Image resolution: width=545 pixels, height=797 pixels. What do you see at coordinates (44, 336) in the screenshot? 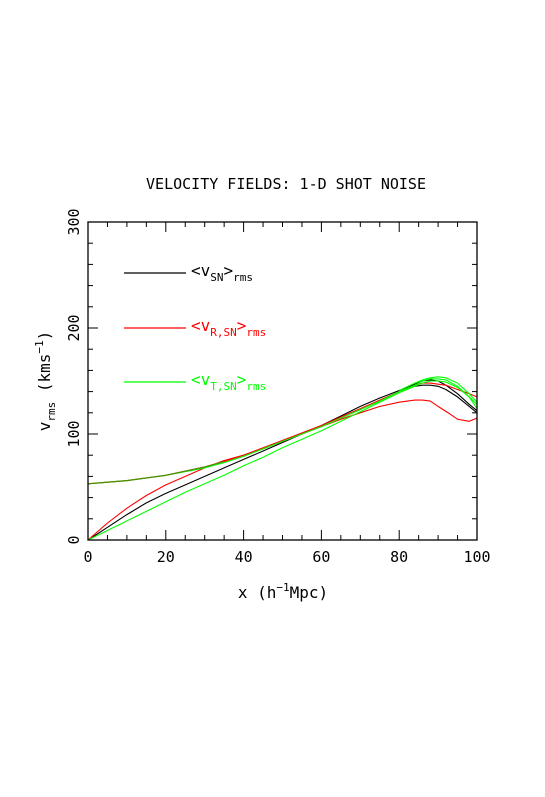
I see `y-axis-label-end: )` at bounding box center [44, 336].